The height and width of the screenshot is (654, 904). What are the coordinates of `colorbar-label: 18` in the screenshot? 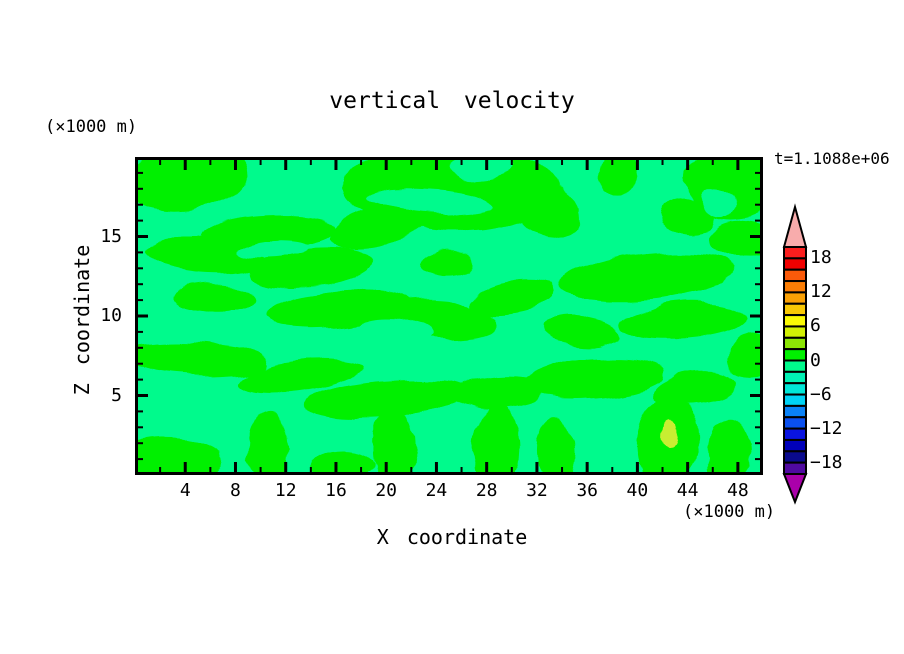 It's located at (821, 258).